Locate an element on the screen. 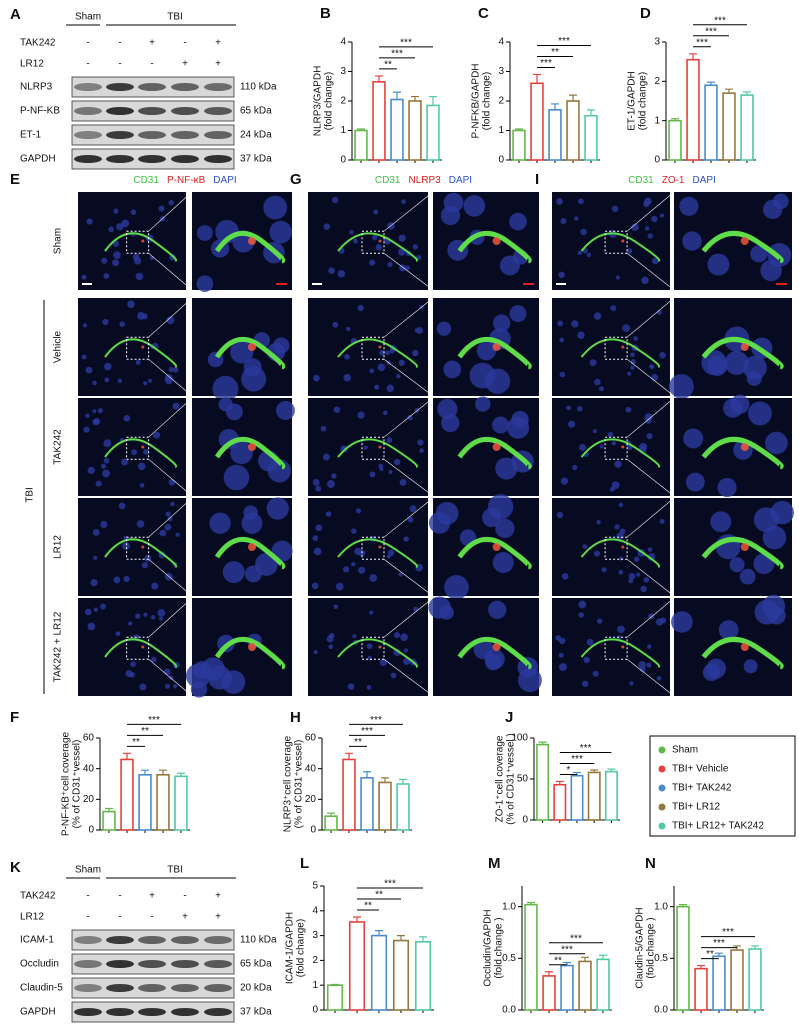  y-tick-label: 1 is located at coordinates (657, 120).